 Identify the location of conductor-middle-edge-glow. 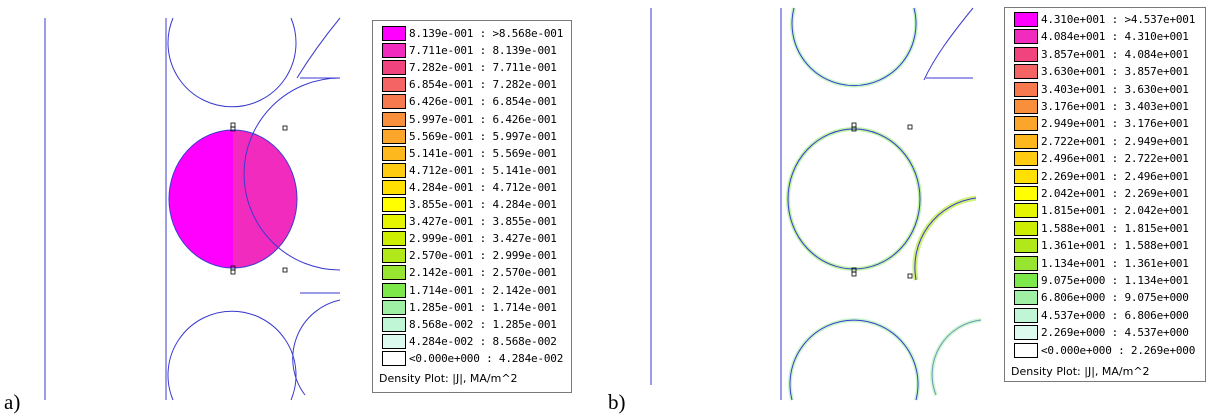
(854, 199).